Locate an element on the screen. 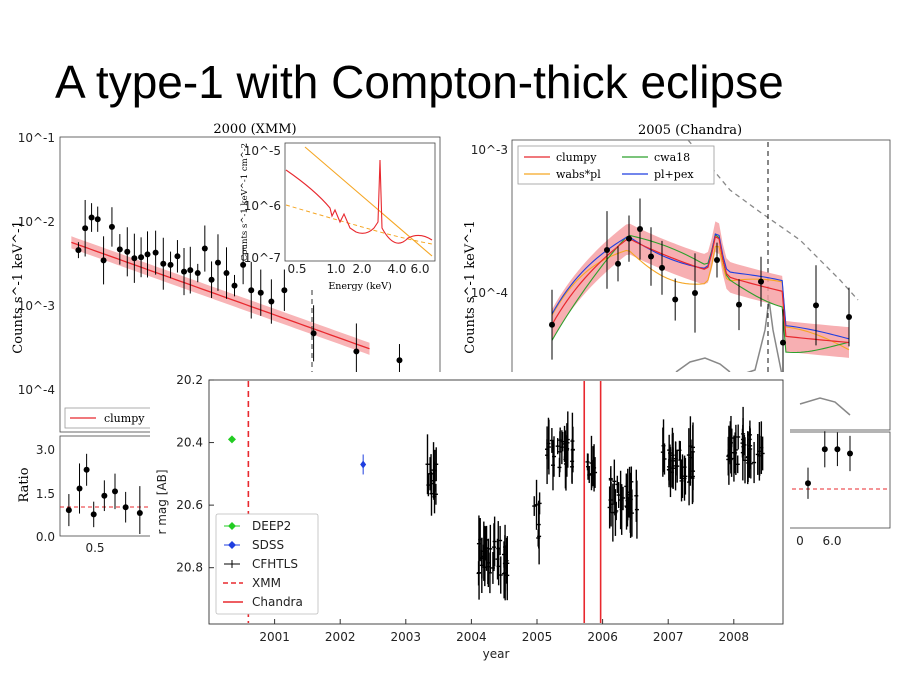 The image size is (900, 675). chandra-model-curves is located at coordinates (700, 289).